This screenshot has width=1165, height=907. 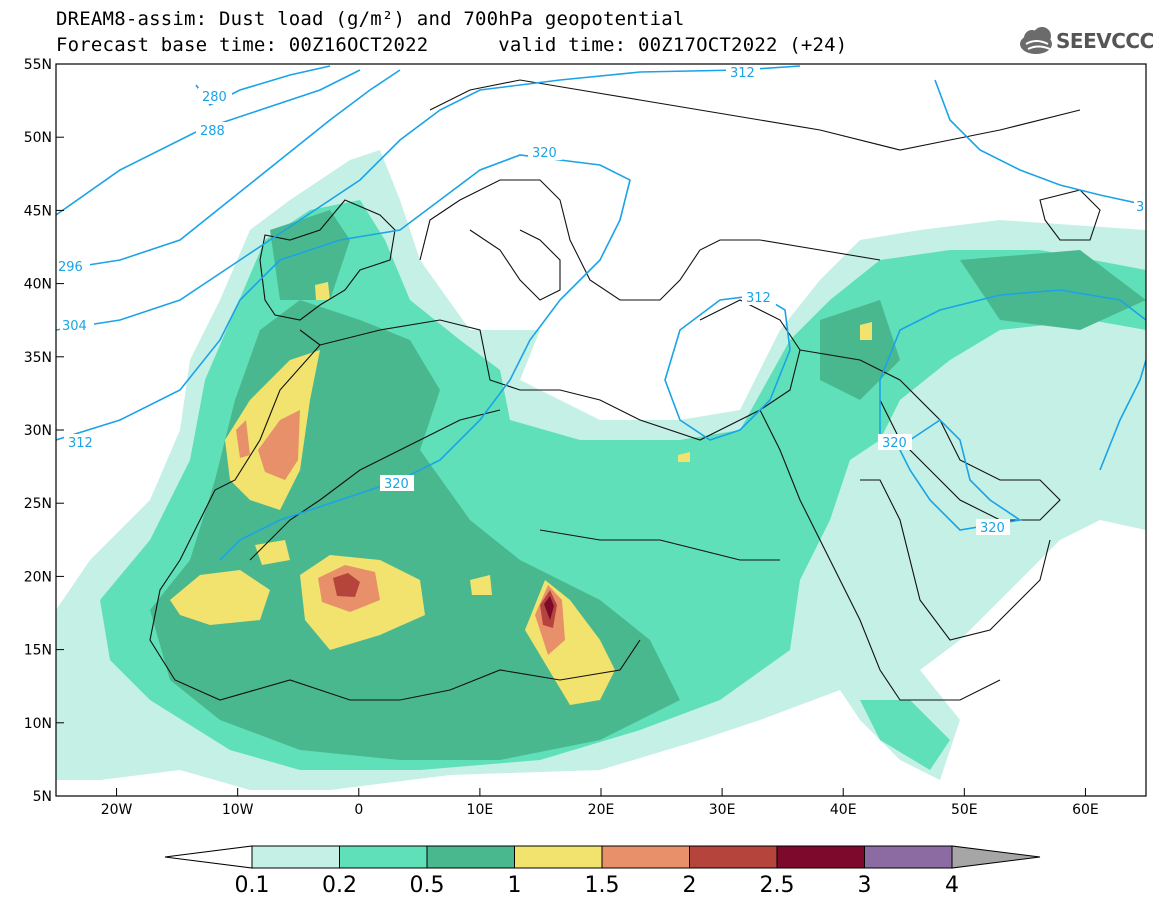 What do you see at coordinates (74, 326) in the screenshot?
I see `contour-label-304: 304` at bounding box center [74, 326].